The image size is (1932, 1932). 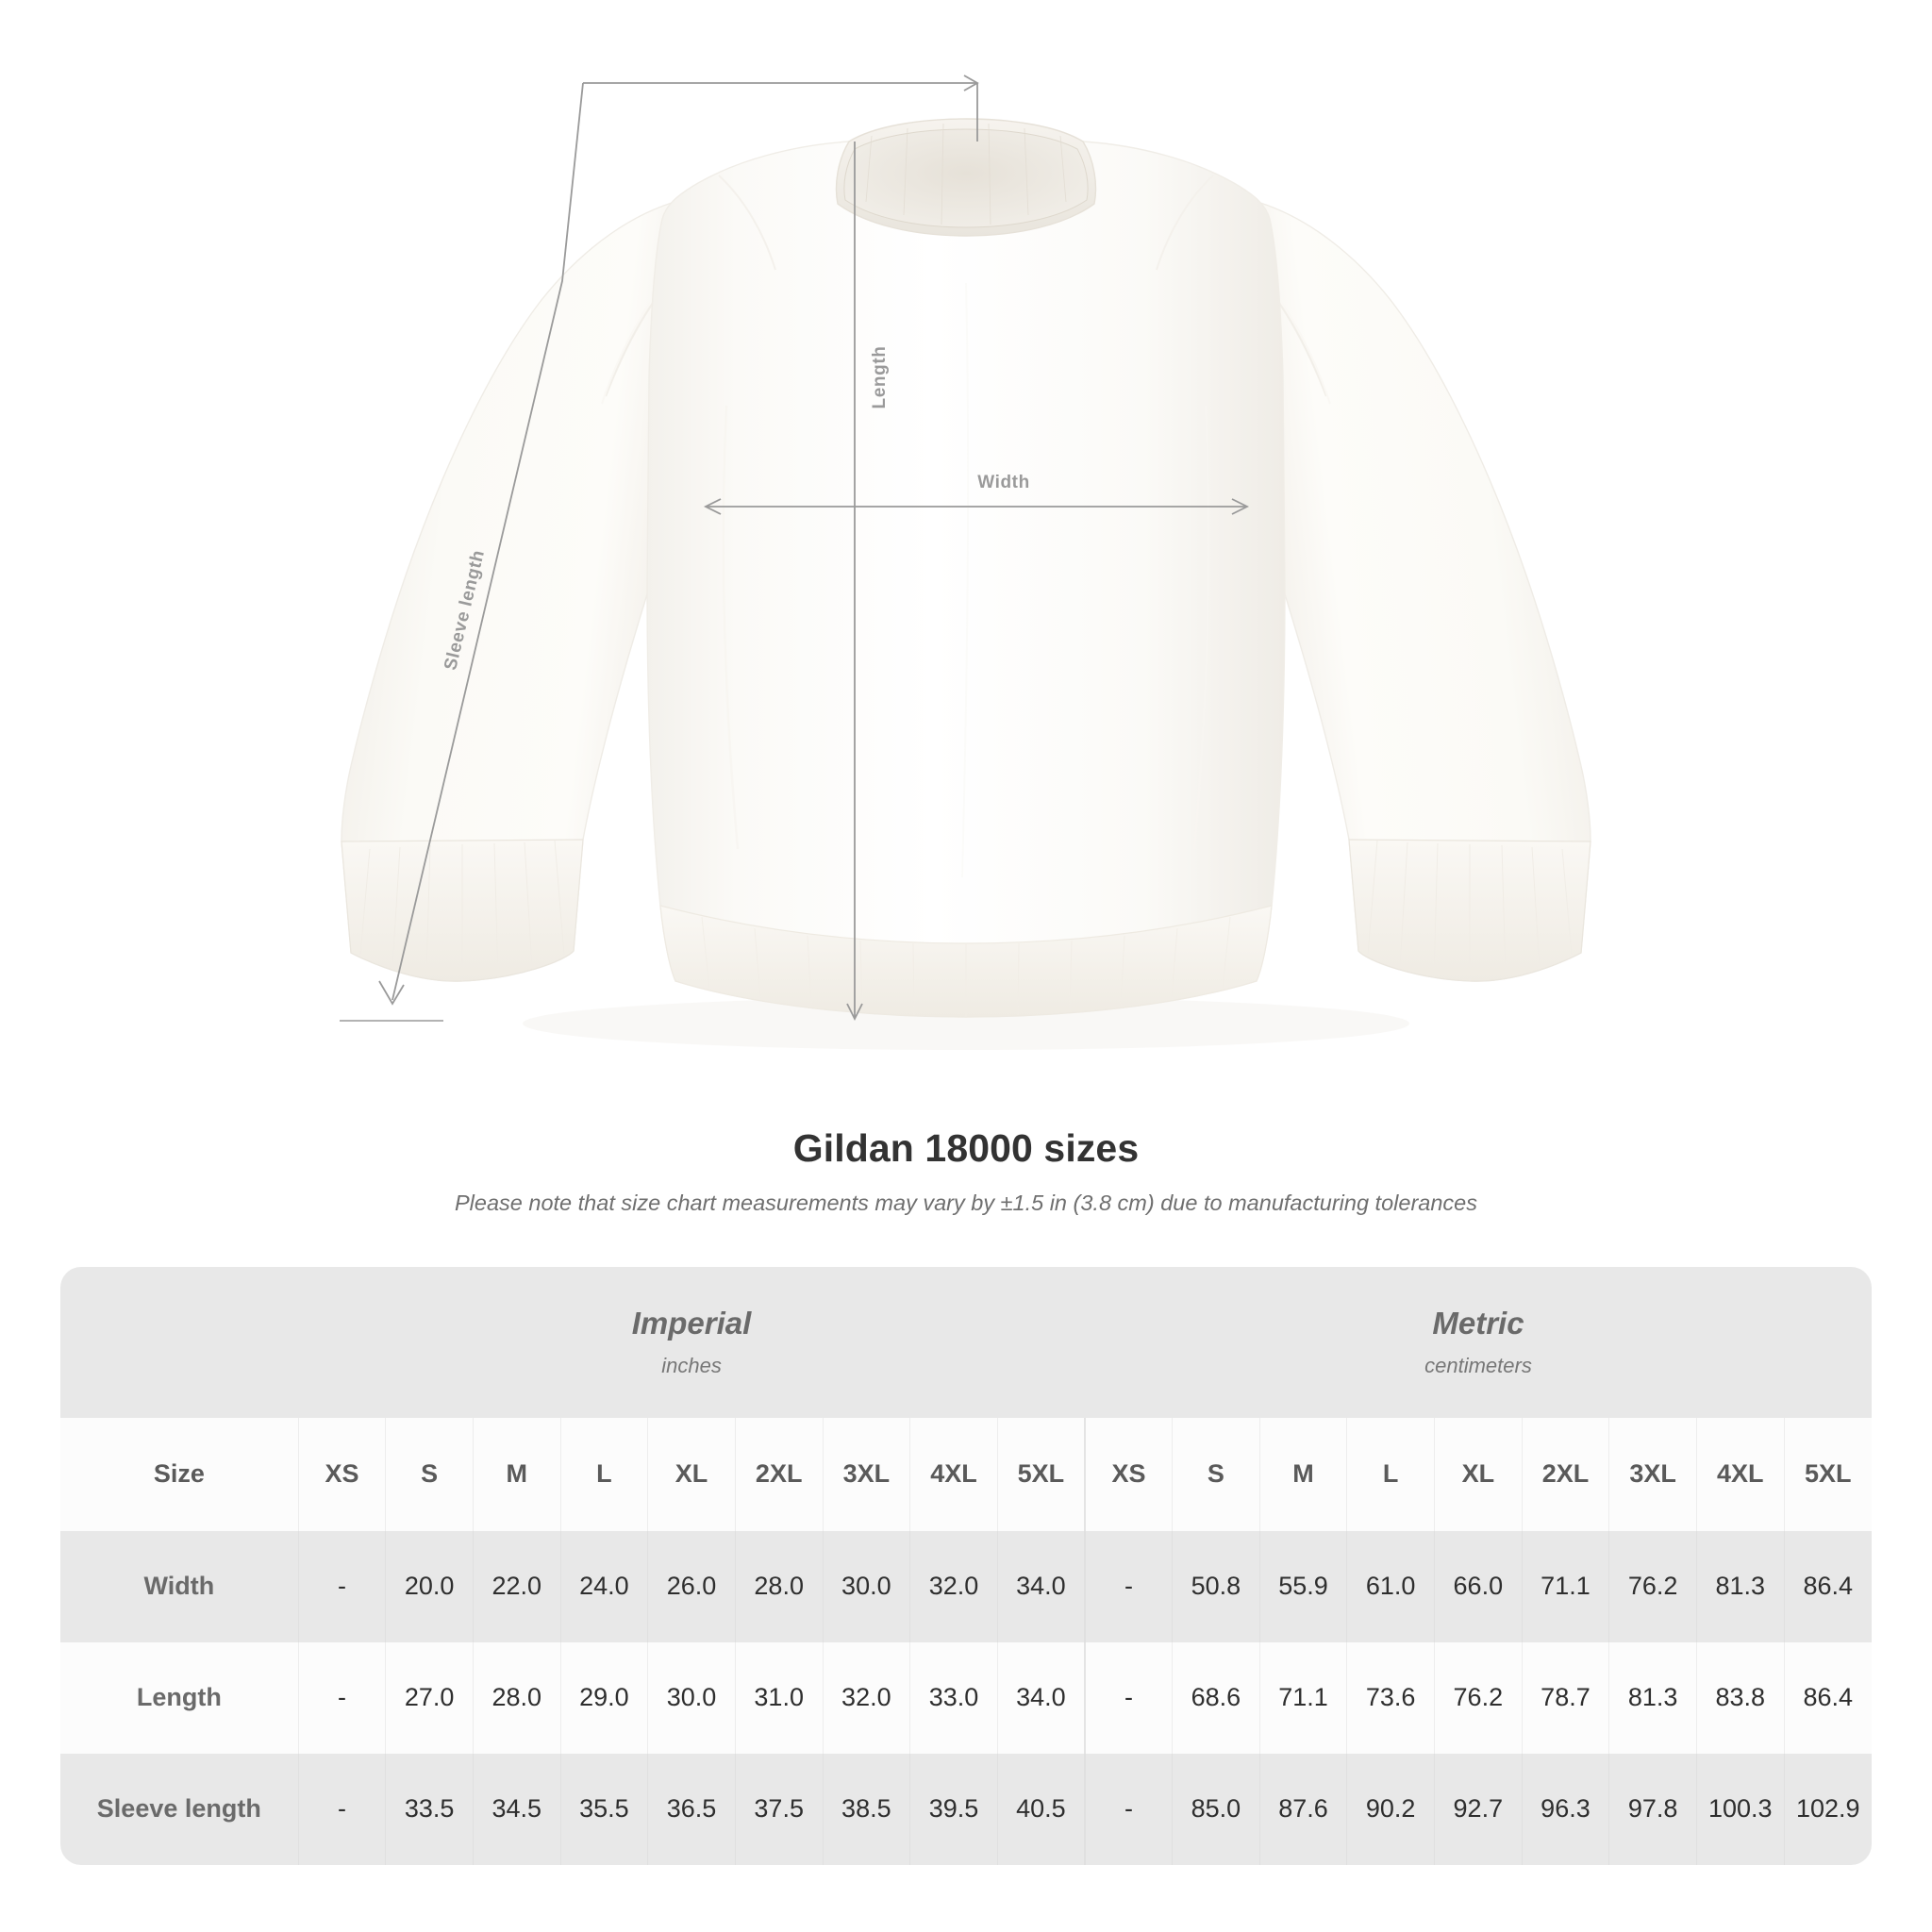 What do you see at coordinates (1128, 1809) in the screenshot?
I see `cell-sleeve-metric-xs: -` at bounding box center [1128, 1809].